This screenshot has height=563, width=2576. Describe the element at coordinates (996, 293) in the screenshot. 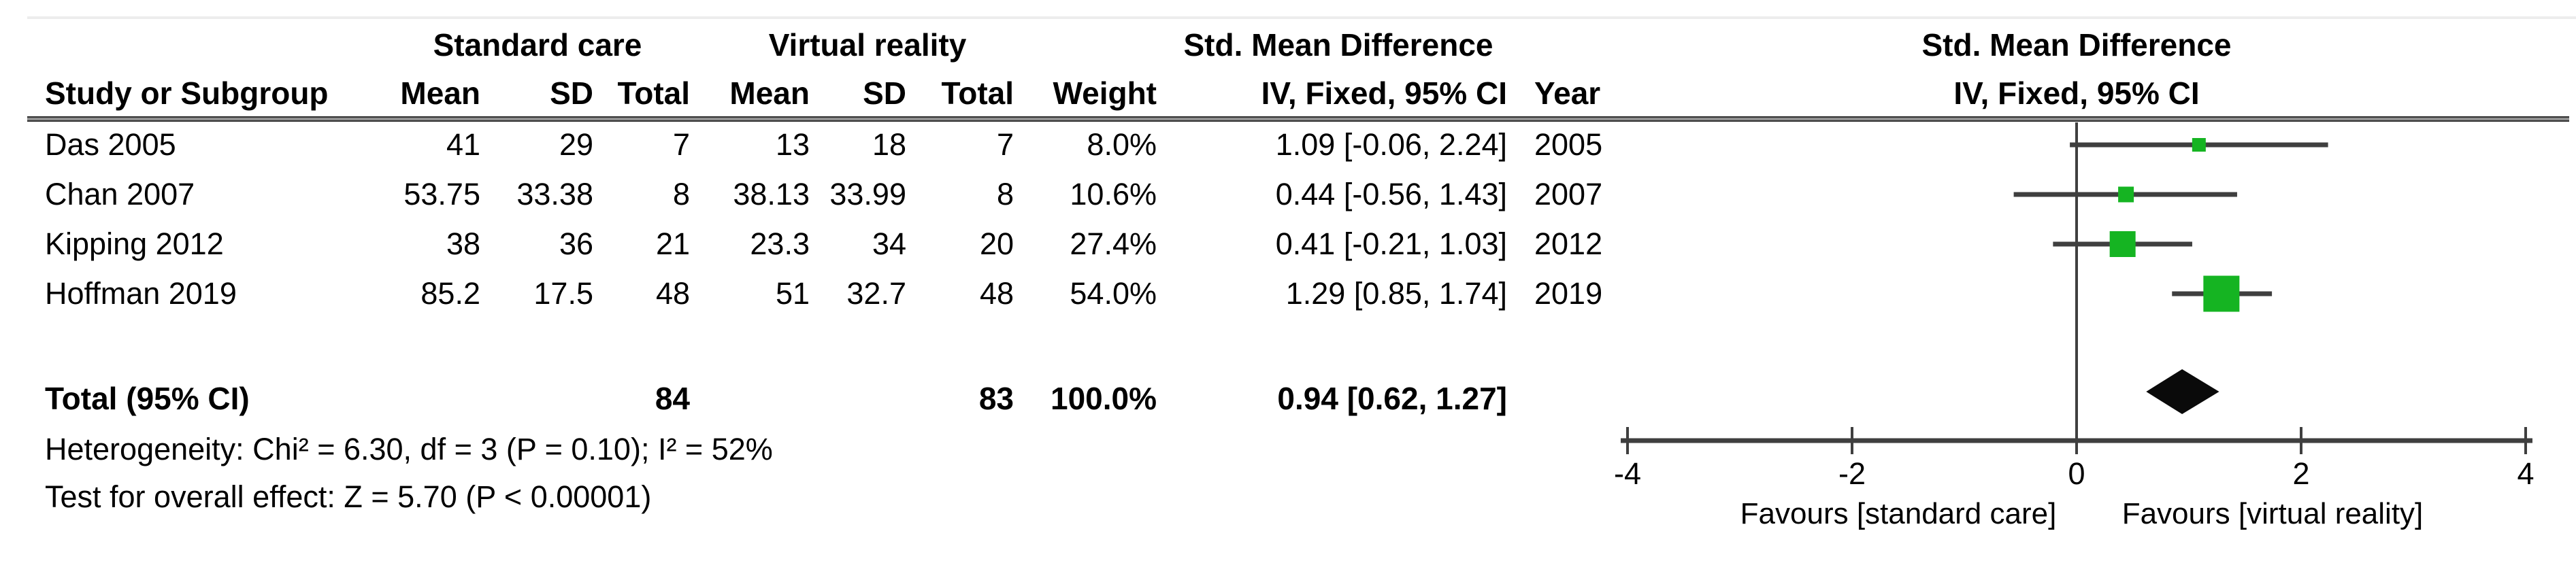

I see `total-vr: 48` at that location.